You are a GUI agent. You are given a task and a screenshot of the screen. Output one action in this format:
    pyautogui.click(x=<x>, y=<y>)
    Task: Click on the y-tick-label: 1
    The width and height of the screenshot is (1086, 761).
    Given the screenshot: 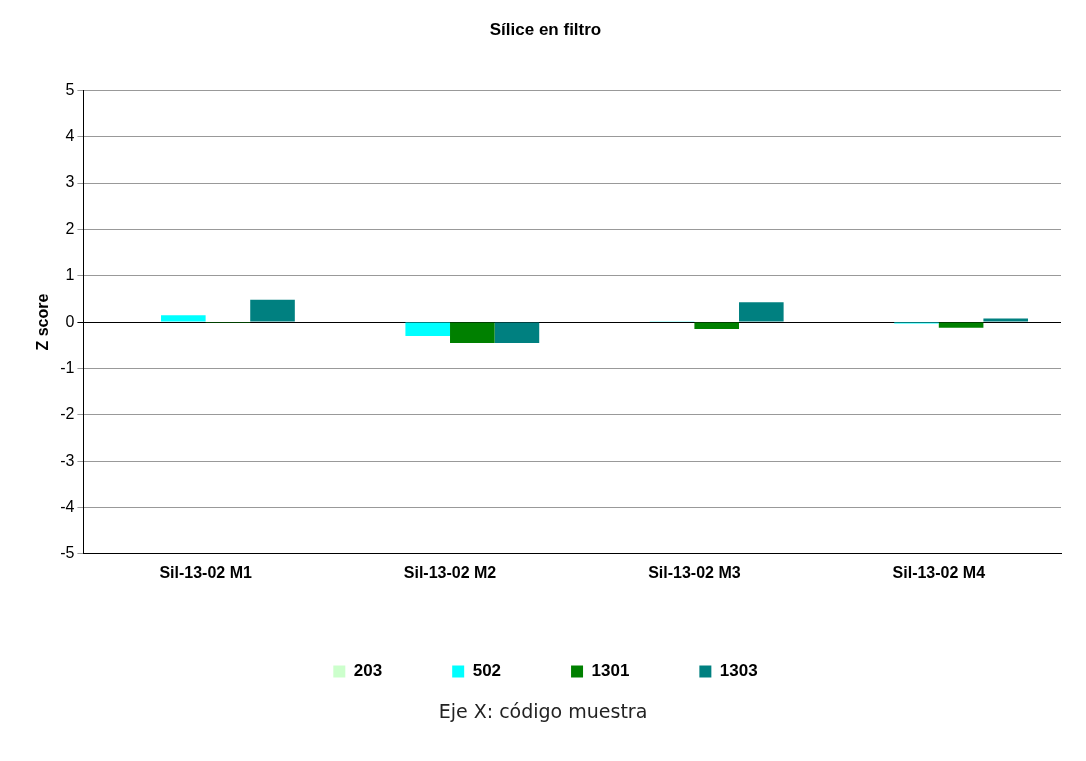 What is the action you would take?
    pyautogui.click(x=70, y=275)
    